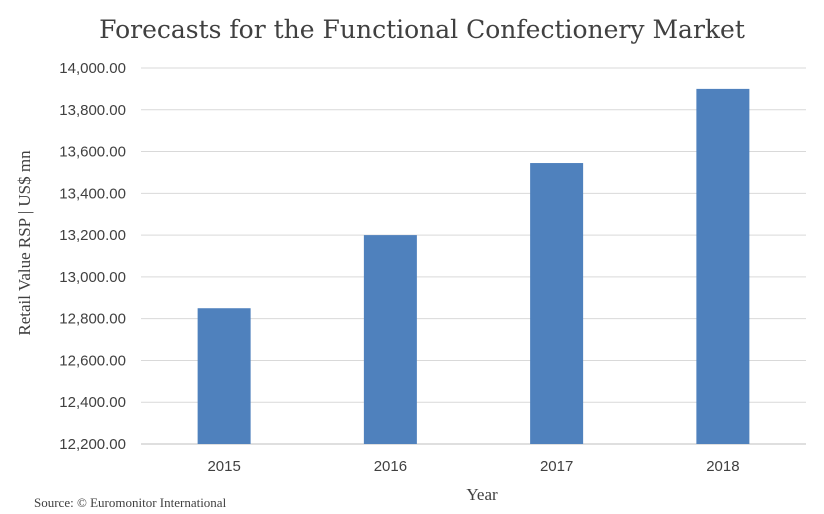 This screenshot has height=514, width=824. Describe the element at coordinates (390, 466) in the screenshot. I see `x-tick-label: 2016` at that location.